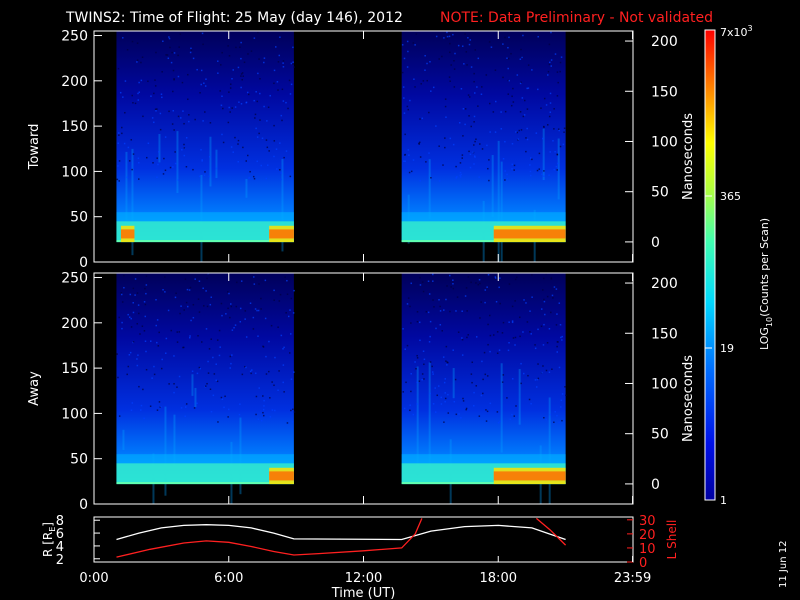 The height and width of the screenshot is (600, 800). I want to click on y2-tick-label: 100, so click(664, 384).